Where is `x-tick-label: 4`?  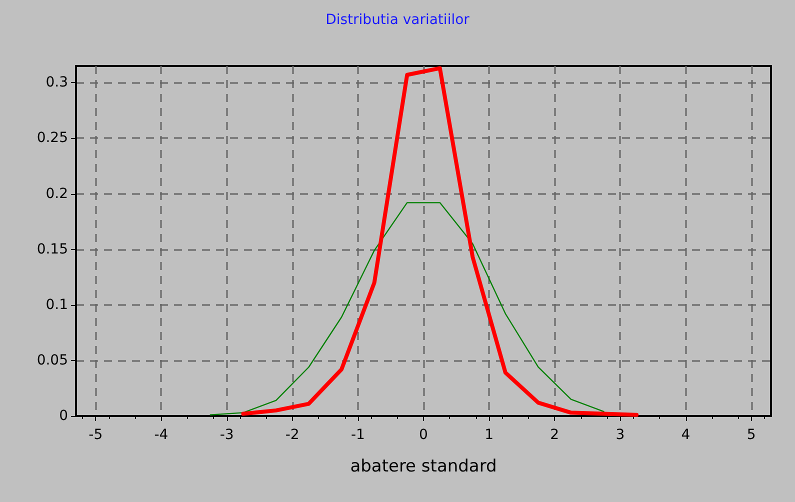 x-tick-label: 4 is located at coordinates (685, 435).